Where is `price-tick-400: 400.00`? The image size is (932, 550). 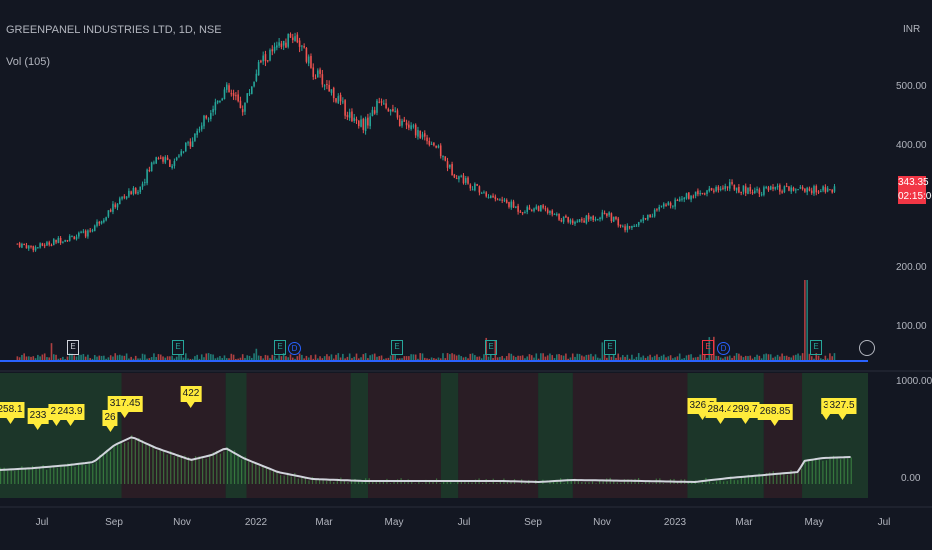 price-tick-400: 400.00 is located at coordinates (911, 145).